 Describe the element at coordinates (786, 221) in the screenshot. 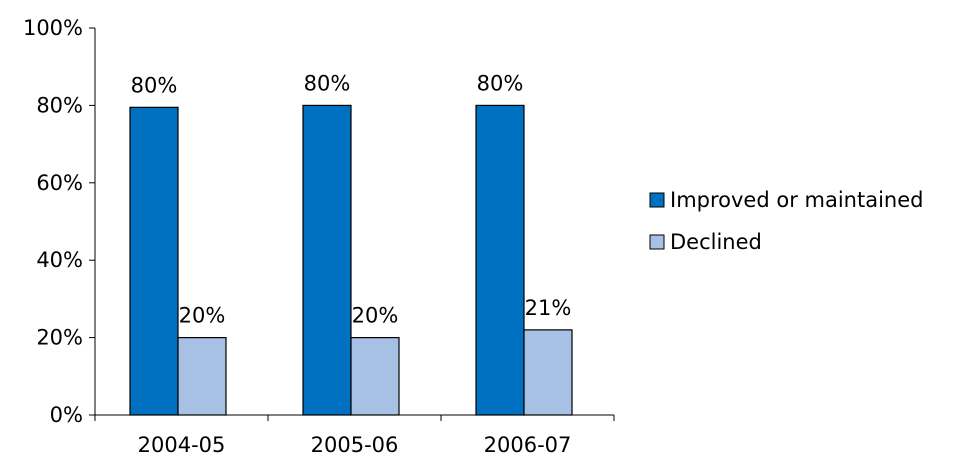

I see `legend: Improved or maintained Declined` at that location.